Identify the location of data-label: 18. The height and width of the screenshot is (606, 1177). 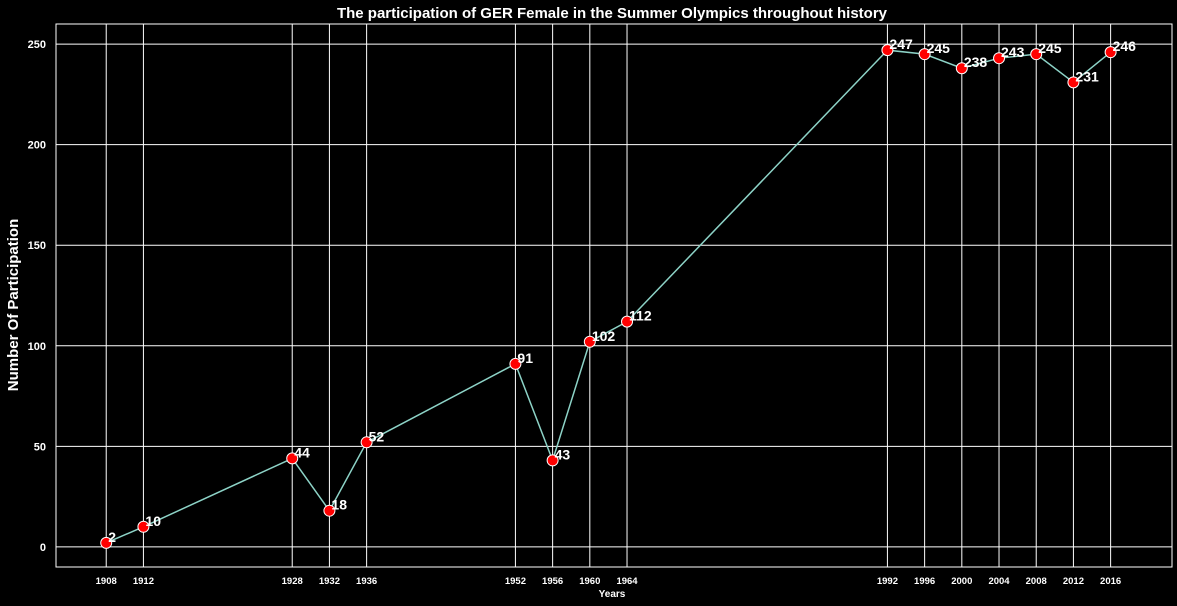
(339, 505).